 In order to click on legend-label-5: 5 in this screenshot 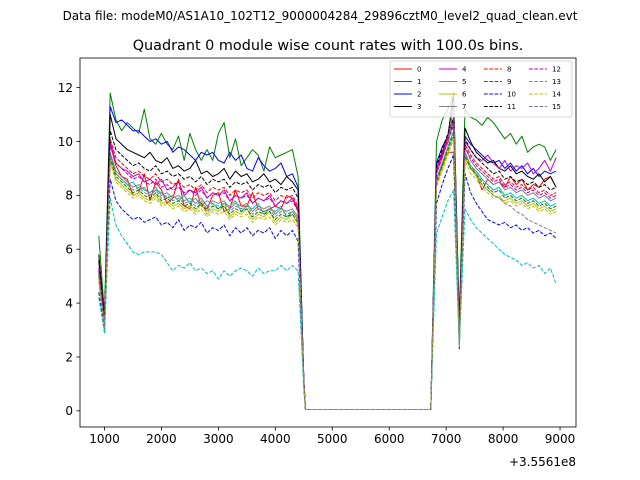, I will do `click(464, 82)`.